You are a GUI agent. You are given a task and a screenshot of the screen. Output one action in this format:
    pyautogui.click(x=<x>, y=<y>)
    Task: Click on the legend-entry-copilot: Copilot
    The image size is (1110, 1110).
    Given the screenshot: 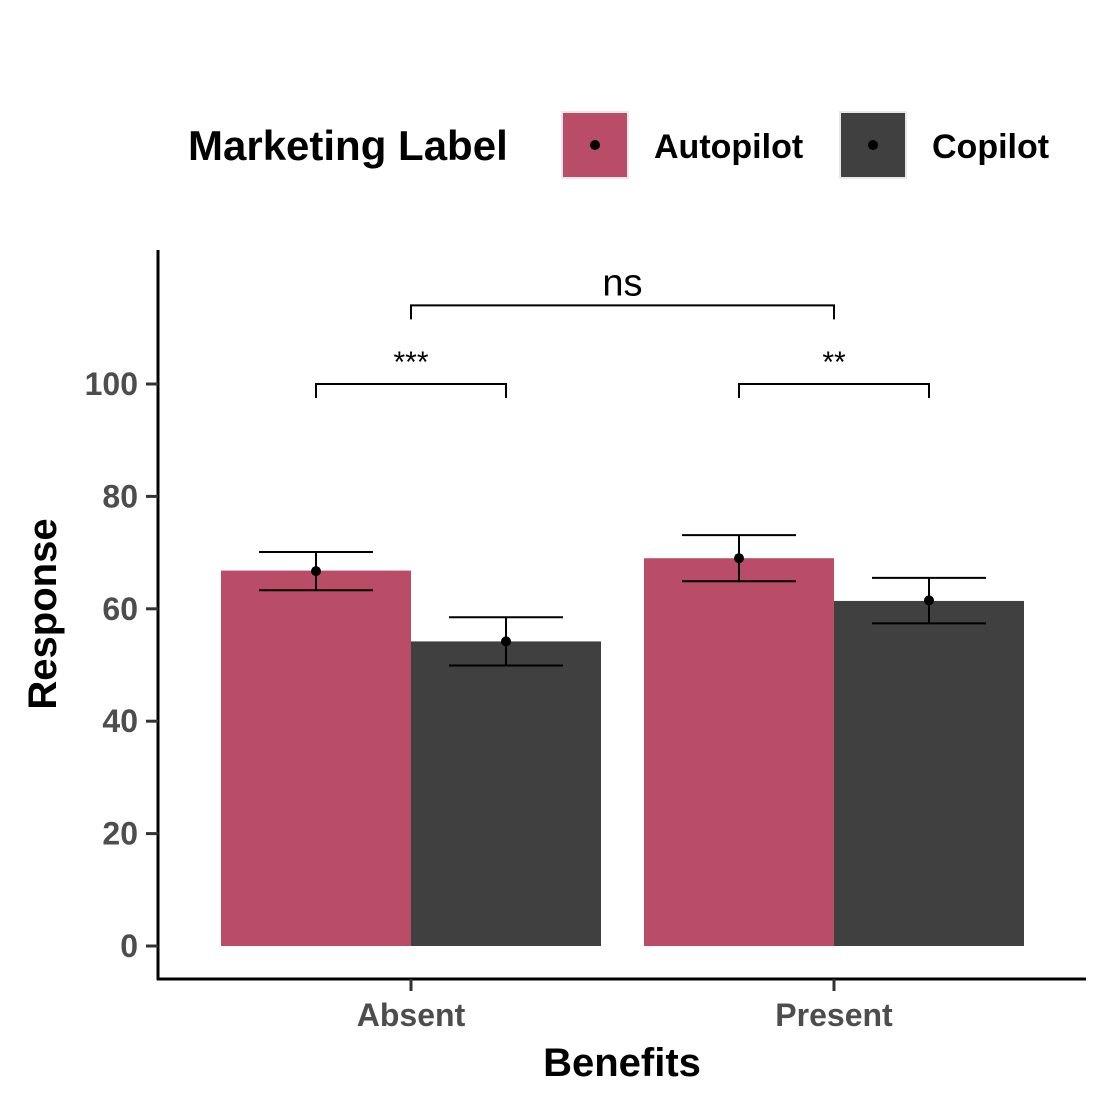 What is the action you would take?
    pyautogui.click(x=944, y=145)
    